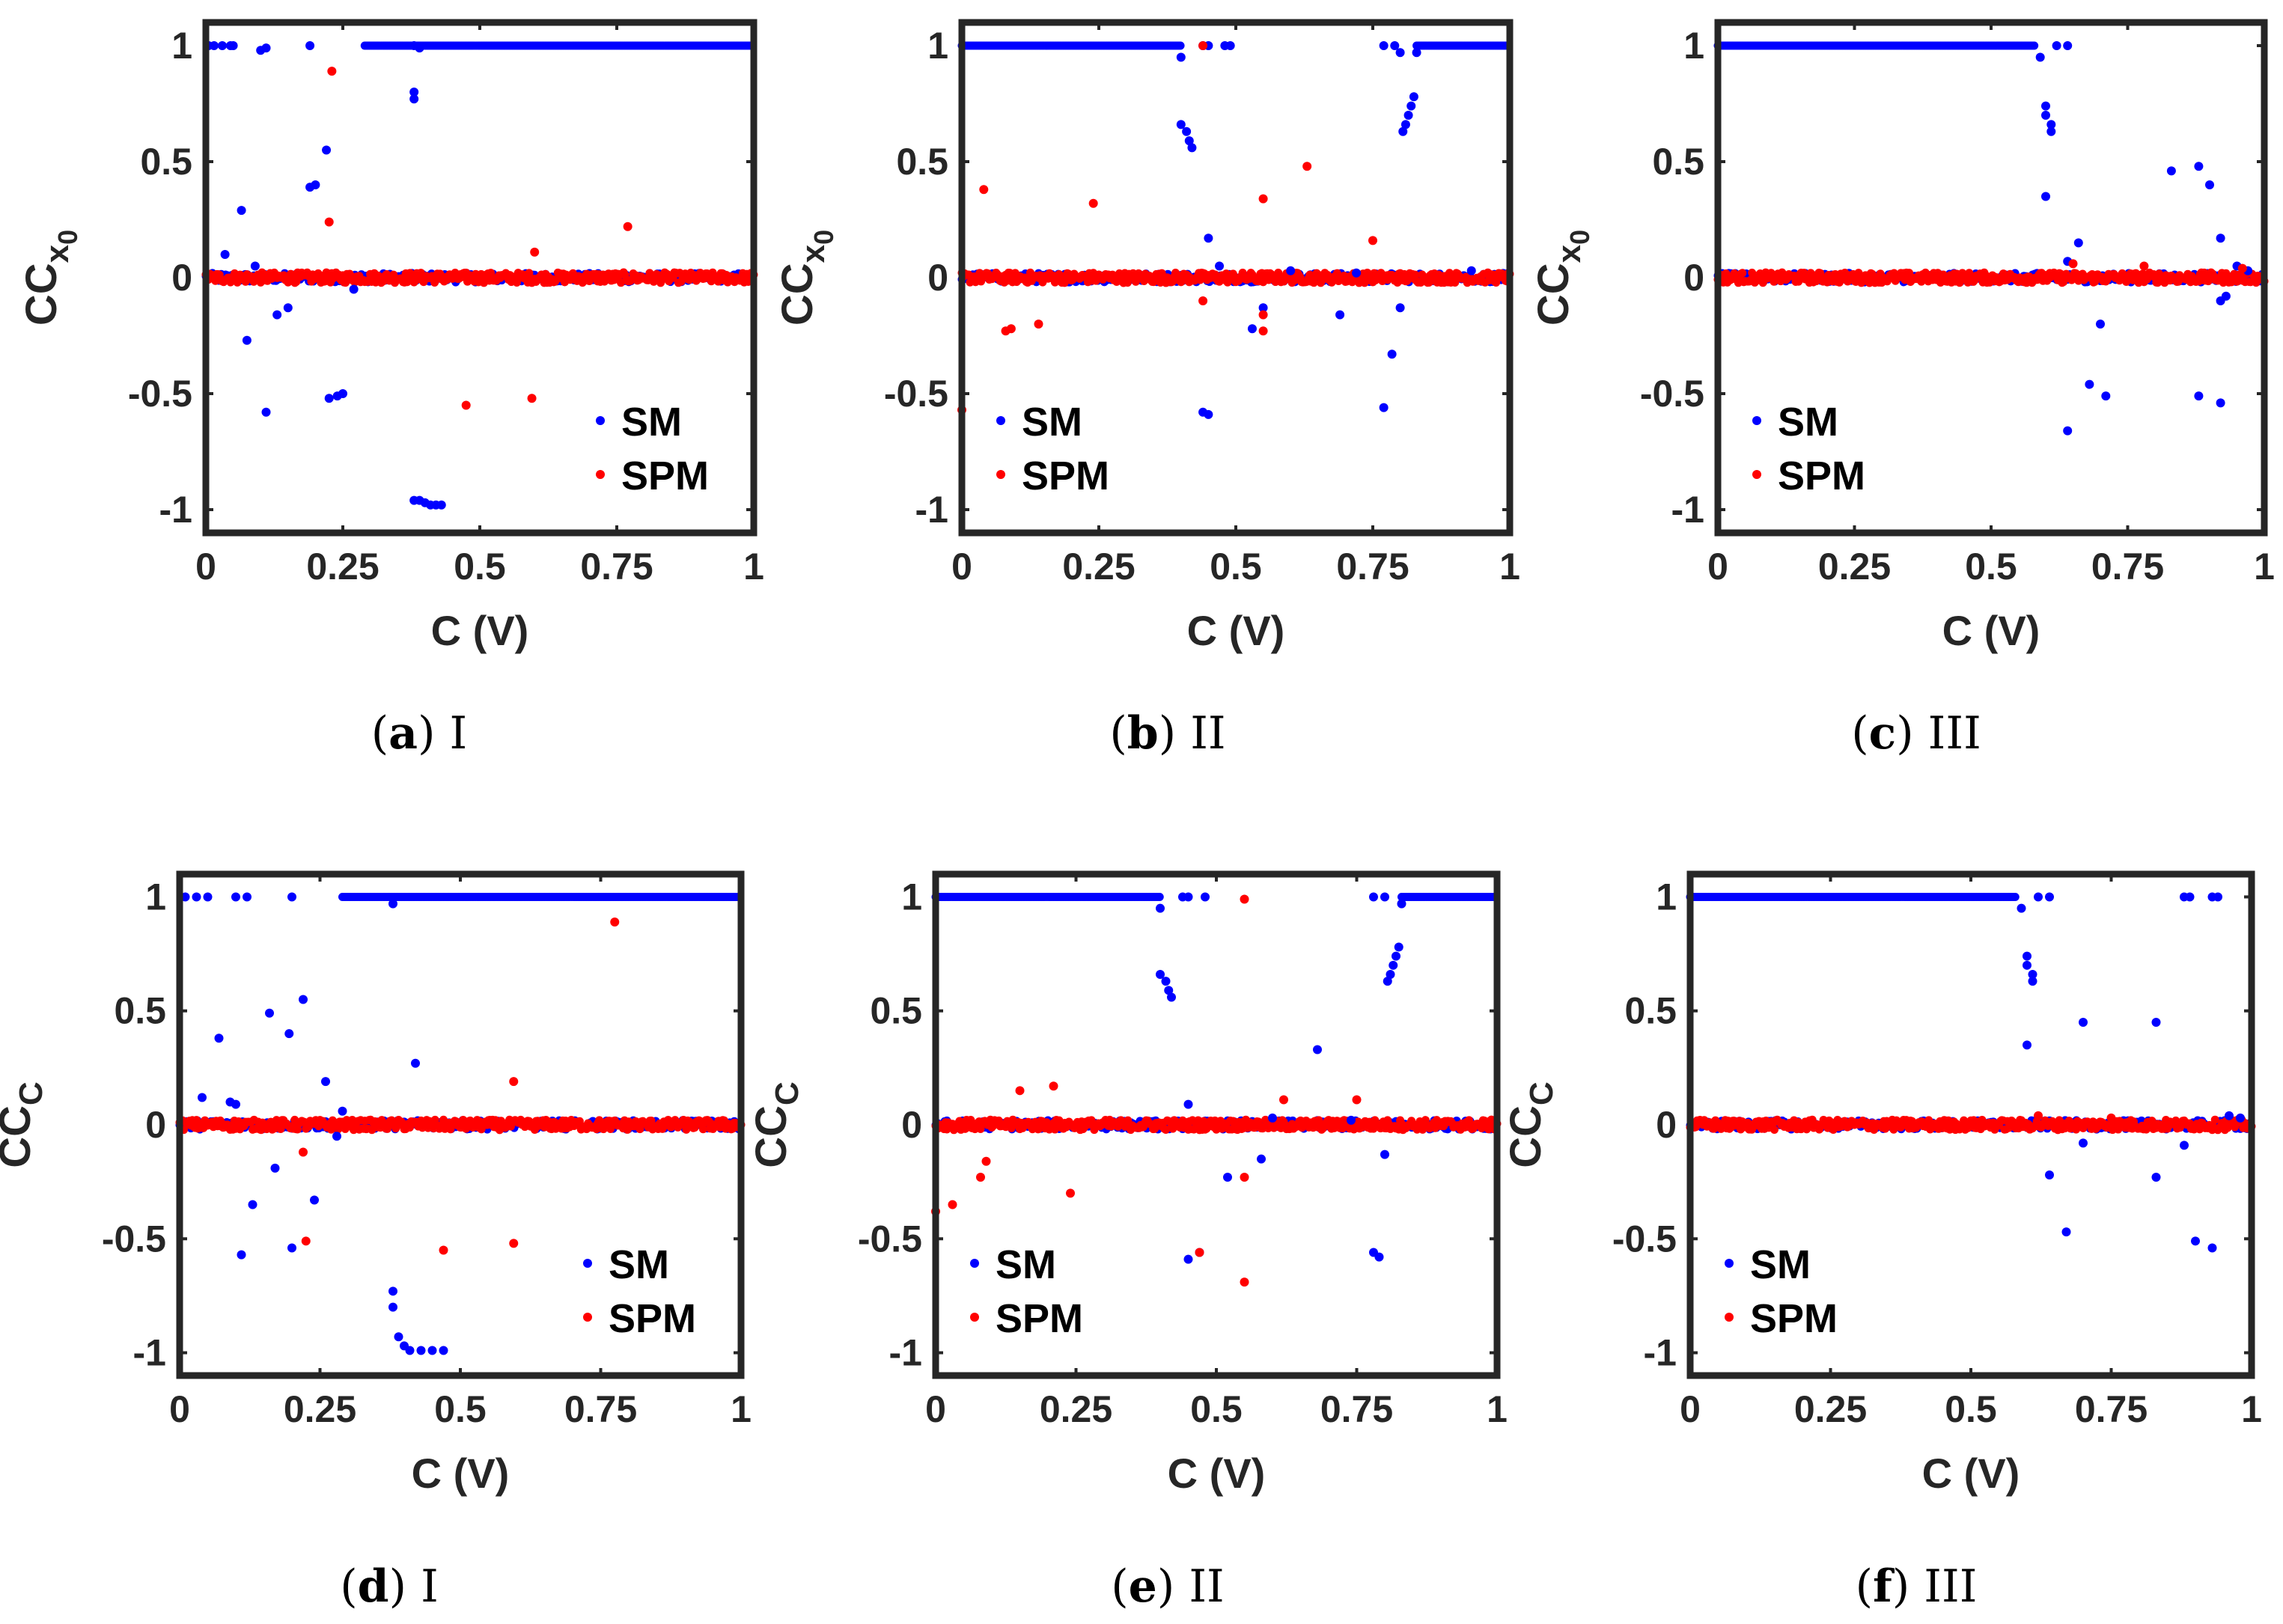  I want to click on x-tick-label: 0.5, so click(480, 566).